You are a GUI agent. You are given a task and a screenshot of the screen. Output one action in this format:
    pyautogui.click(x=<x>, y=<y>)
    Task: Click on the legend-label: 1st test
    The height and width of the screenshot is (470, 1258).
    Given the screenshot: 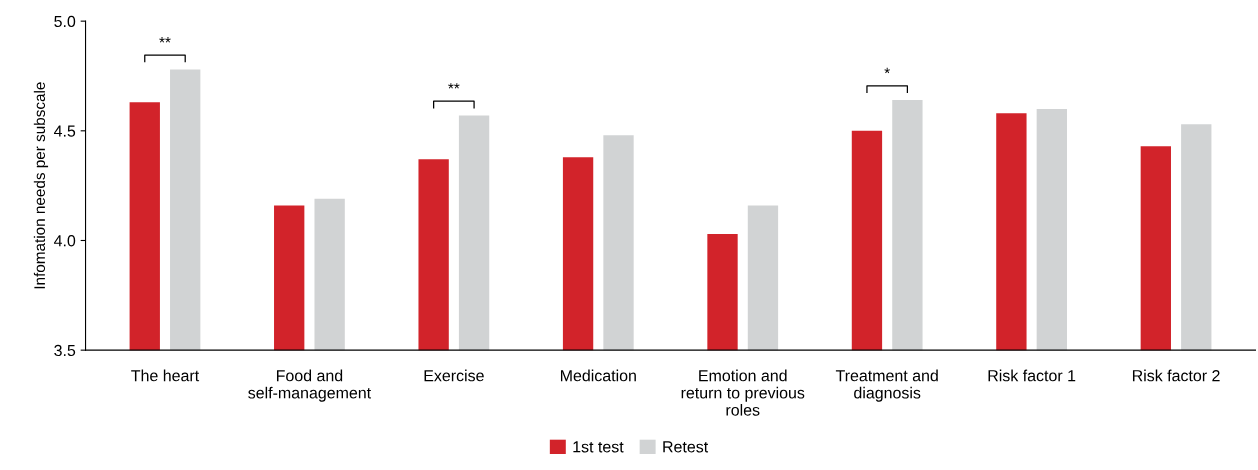 What is the action you would take?
    pyautogui.click(x=598, y=447)
    